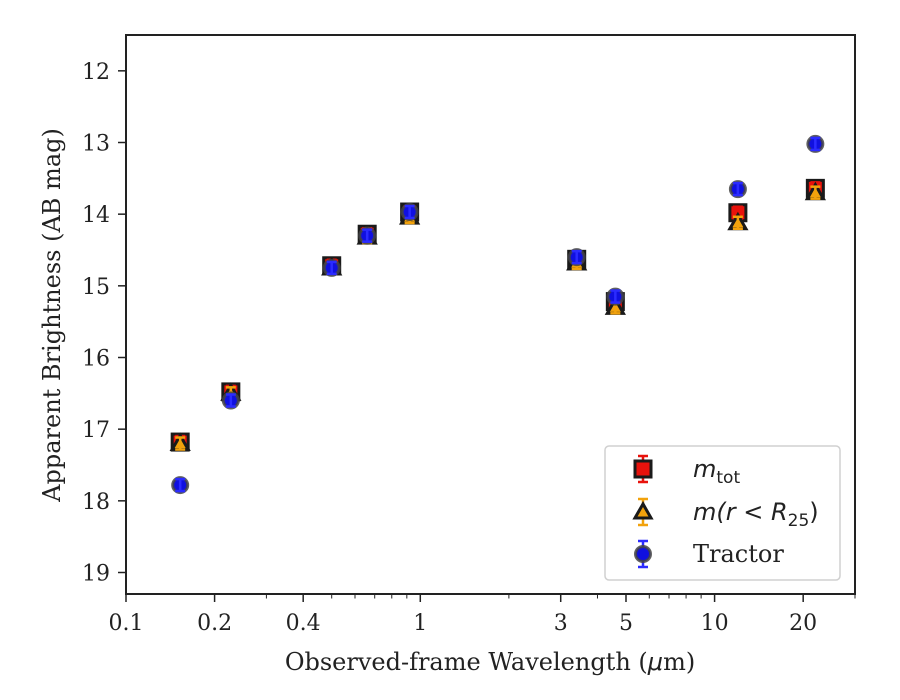 The width and height of the screenshot is (900, 700). Describe the element at coordinates (52, 315) in the screenshot. I see `y-axis-label: Apparent Brightness (AB mag)` at that location.